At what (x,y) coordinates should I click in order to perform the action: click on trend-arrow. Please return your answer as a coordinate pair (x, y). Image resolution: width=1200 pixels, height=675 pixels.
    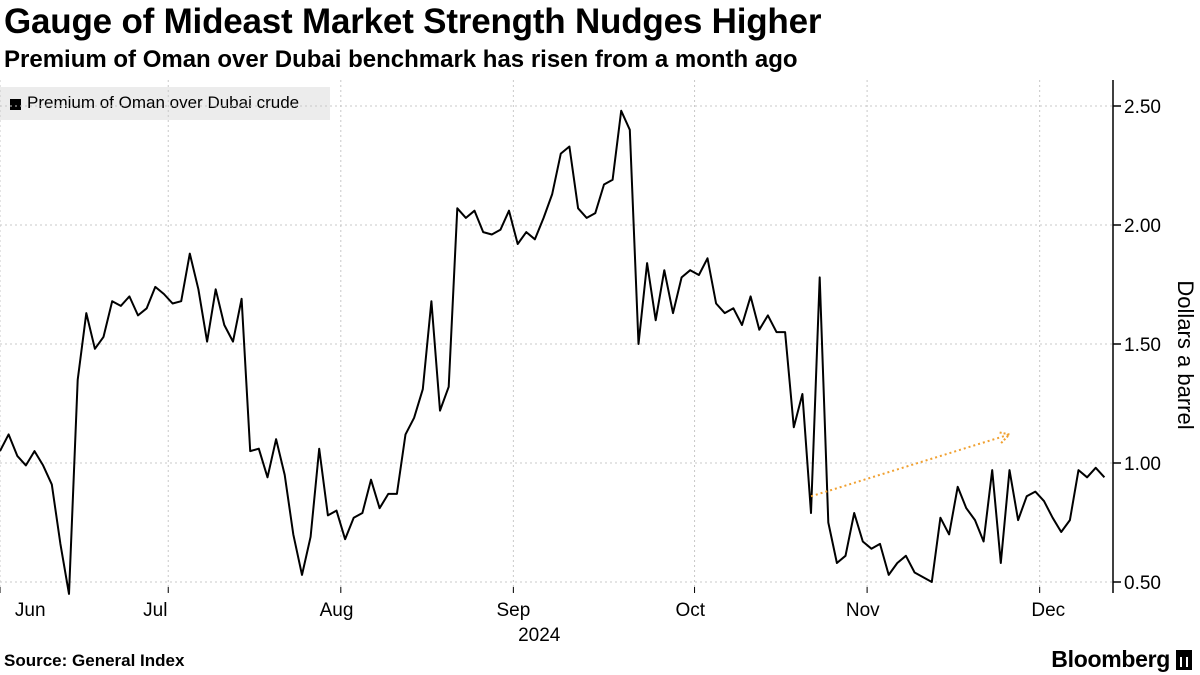
    Looking at the image, I should click on (910, 465).